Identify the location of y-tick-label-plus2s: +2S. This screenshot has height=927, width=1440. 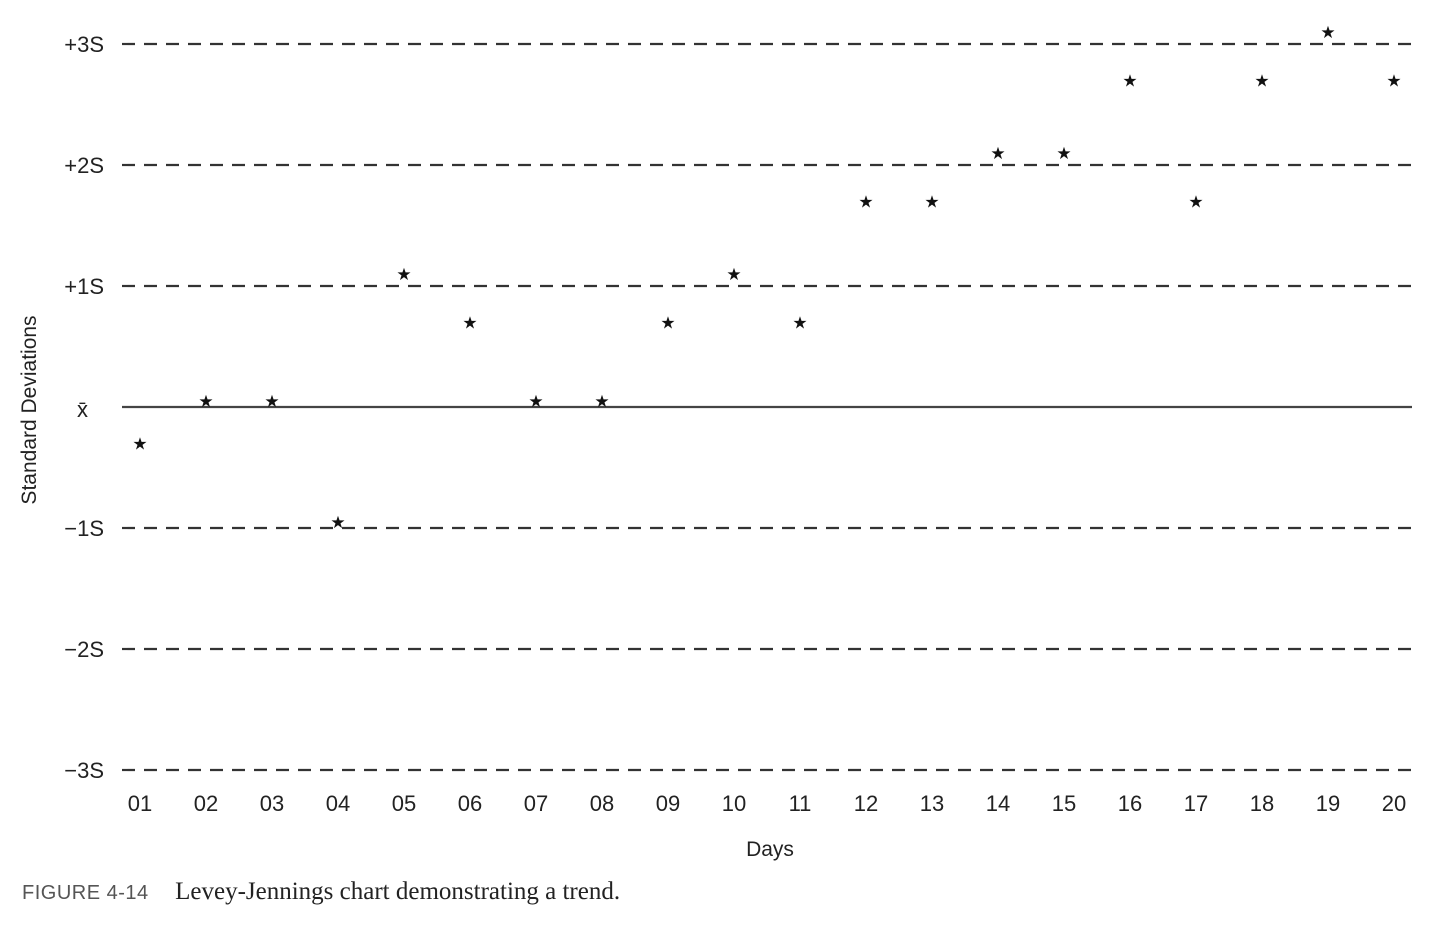
(84, 165).